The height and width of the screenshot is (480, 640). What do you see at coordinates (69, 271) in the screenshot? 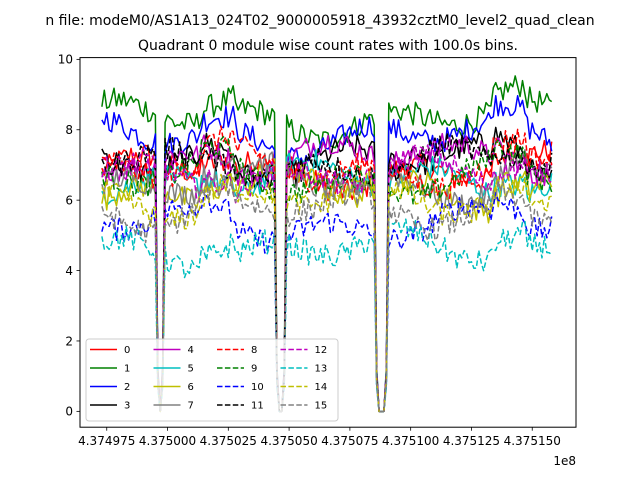
I see `y-tick-label: 4` at bounding box center [69, 271].